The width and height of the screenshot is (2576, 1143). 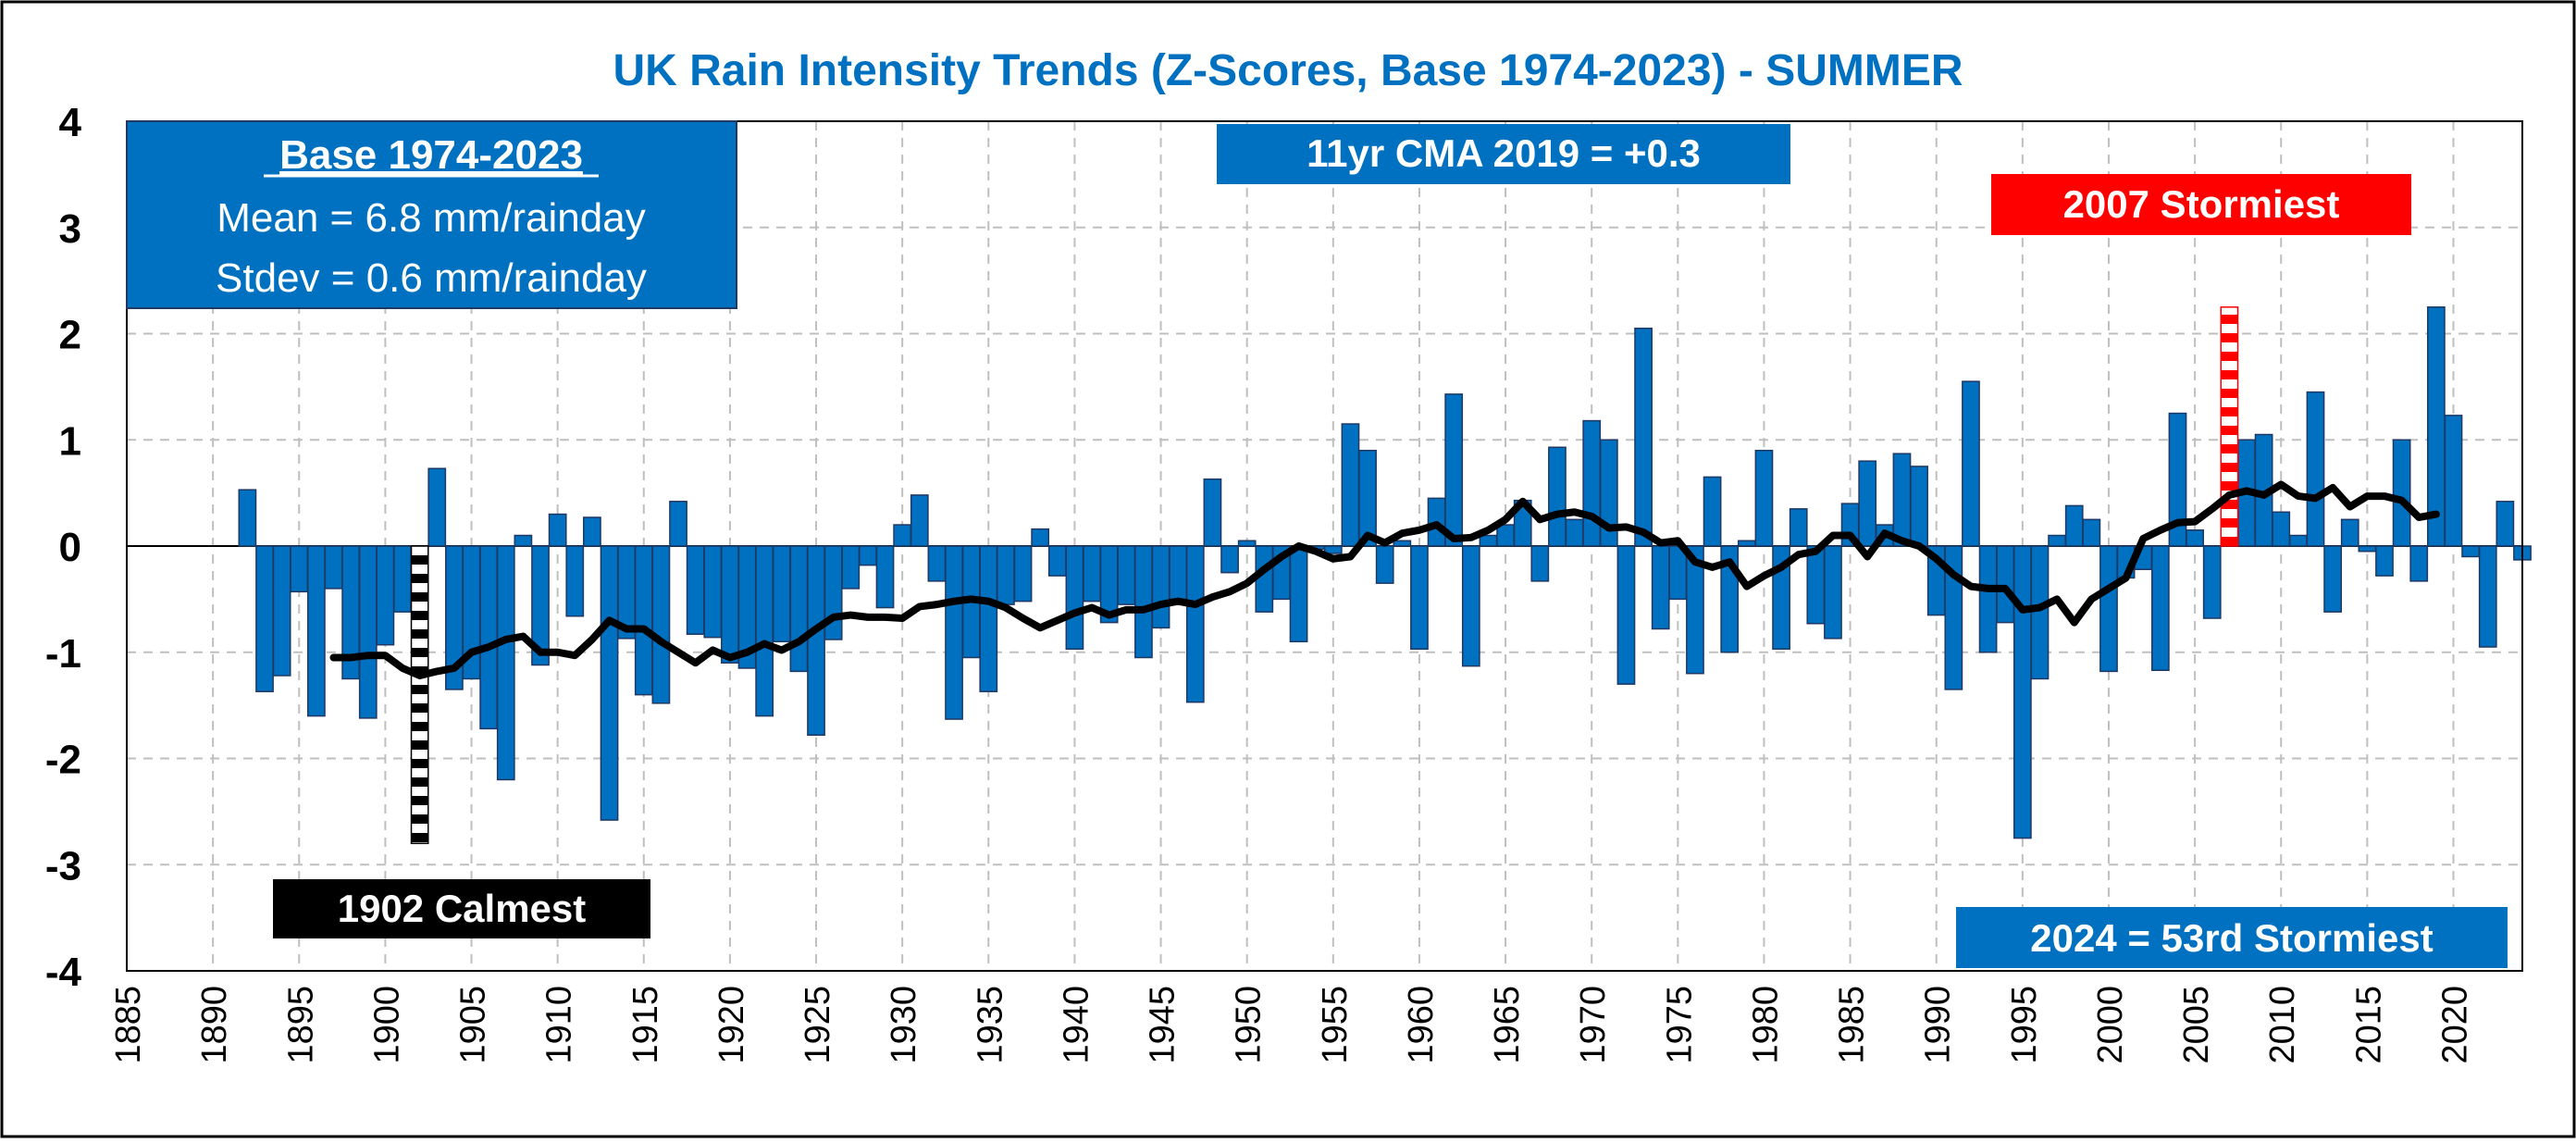 I want to click on stormiest-label-box, so click(x=2201, y=204).